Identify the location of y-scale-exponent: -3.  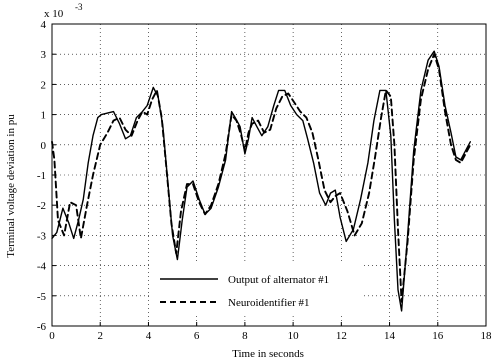
(79, 7).